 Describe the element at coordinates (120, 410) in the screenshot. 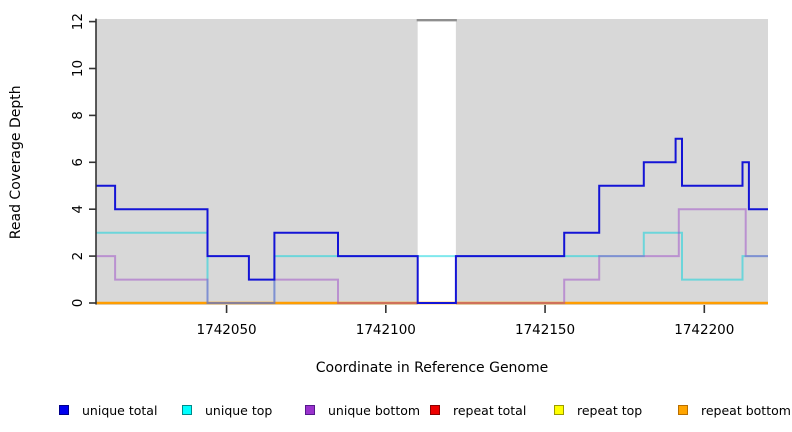

I see `legend-label: unique total` at that location.